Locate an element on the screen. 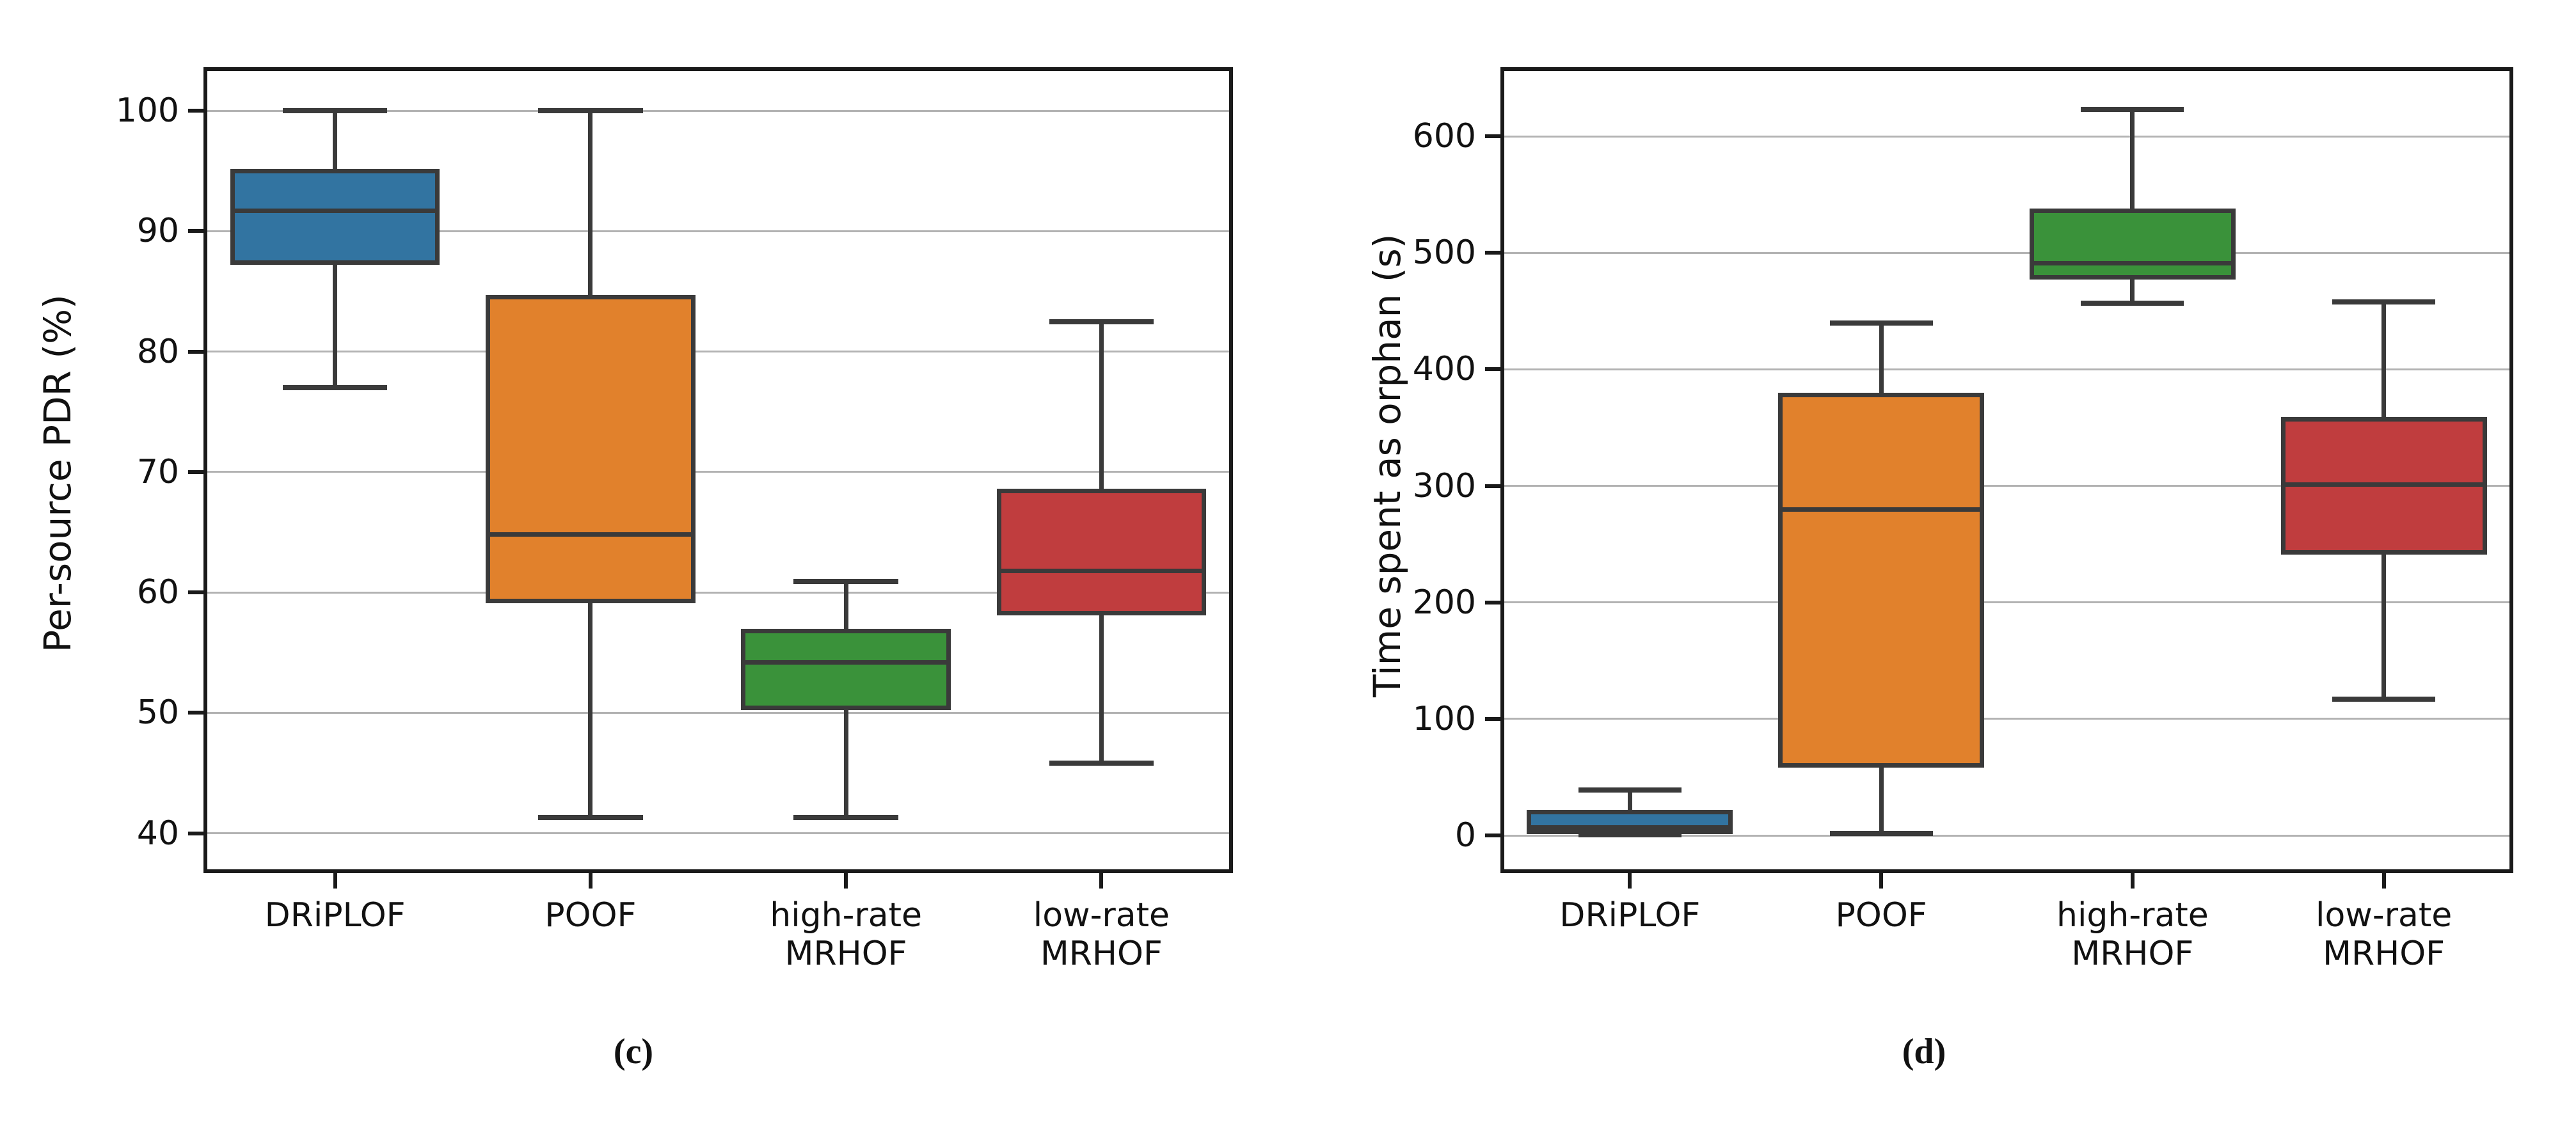 The image size is (2576, 1122). y-tick-label: 70 is located at coordinates (158, 472).